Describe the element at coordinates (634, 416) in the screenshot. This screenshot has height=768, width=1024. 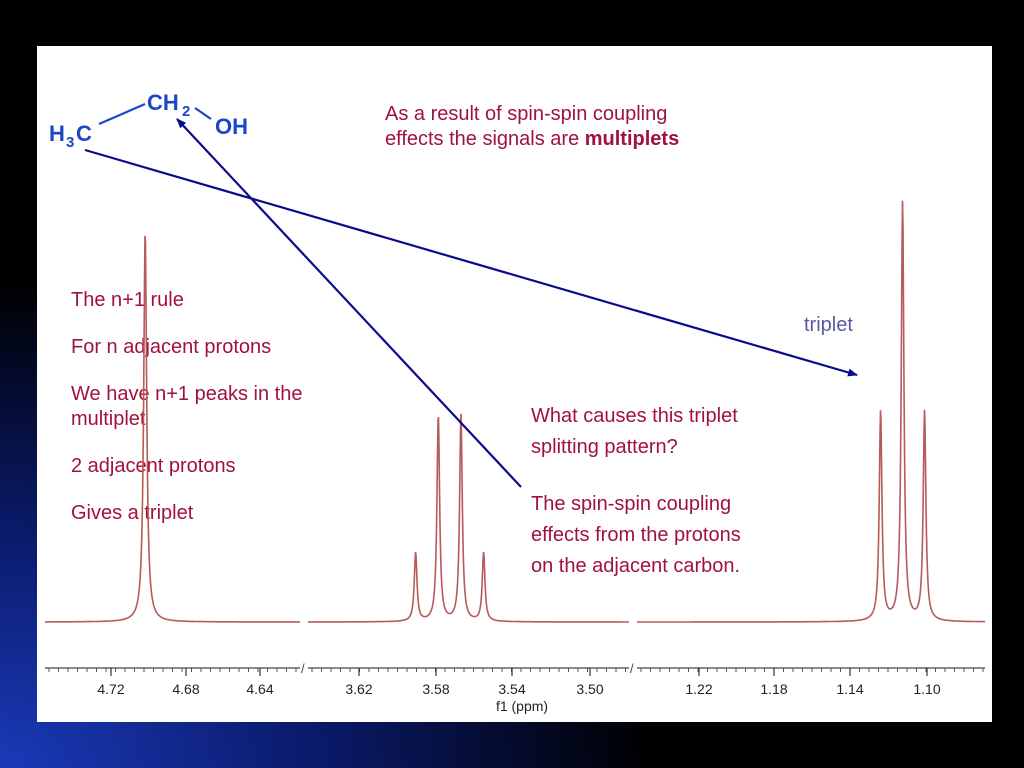
I see `question-line-1: What causes this triplet` at that location.